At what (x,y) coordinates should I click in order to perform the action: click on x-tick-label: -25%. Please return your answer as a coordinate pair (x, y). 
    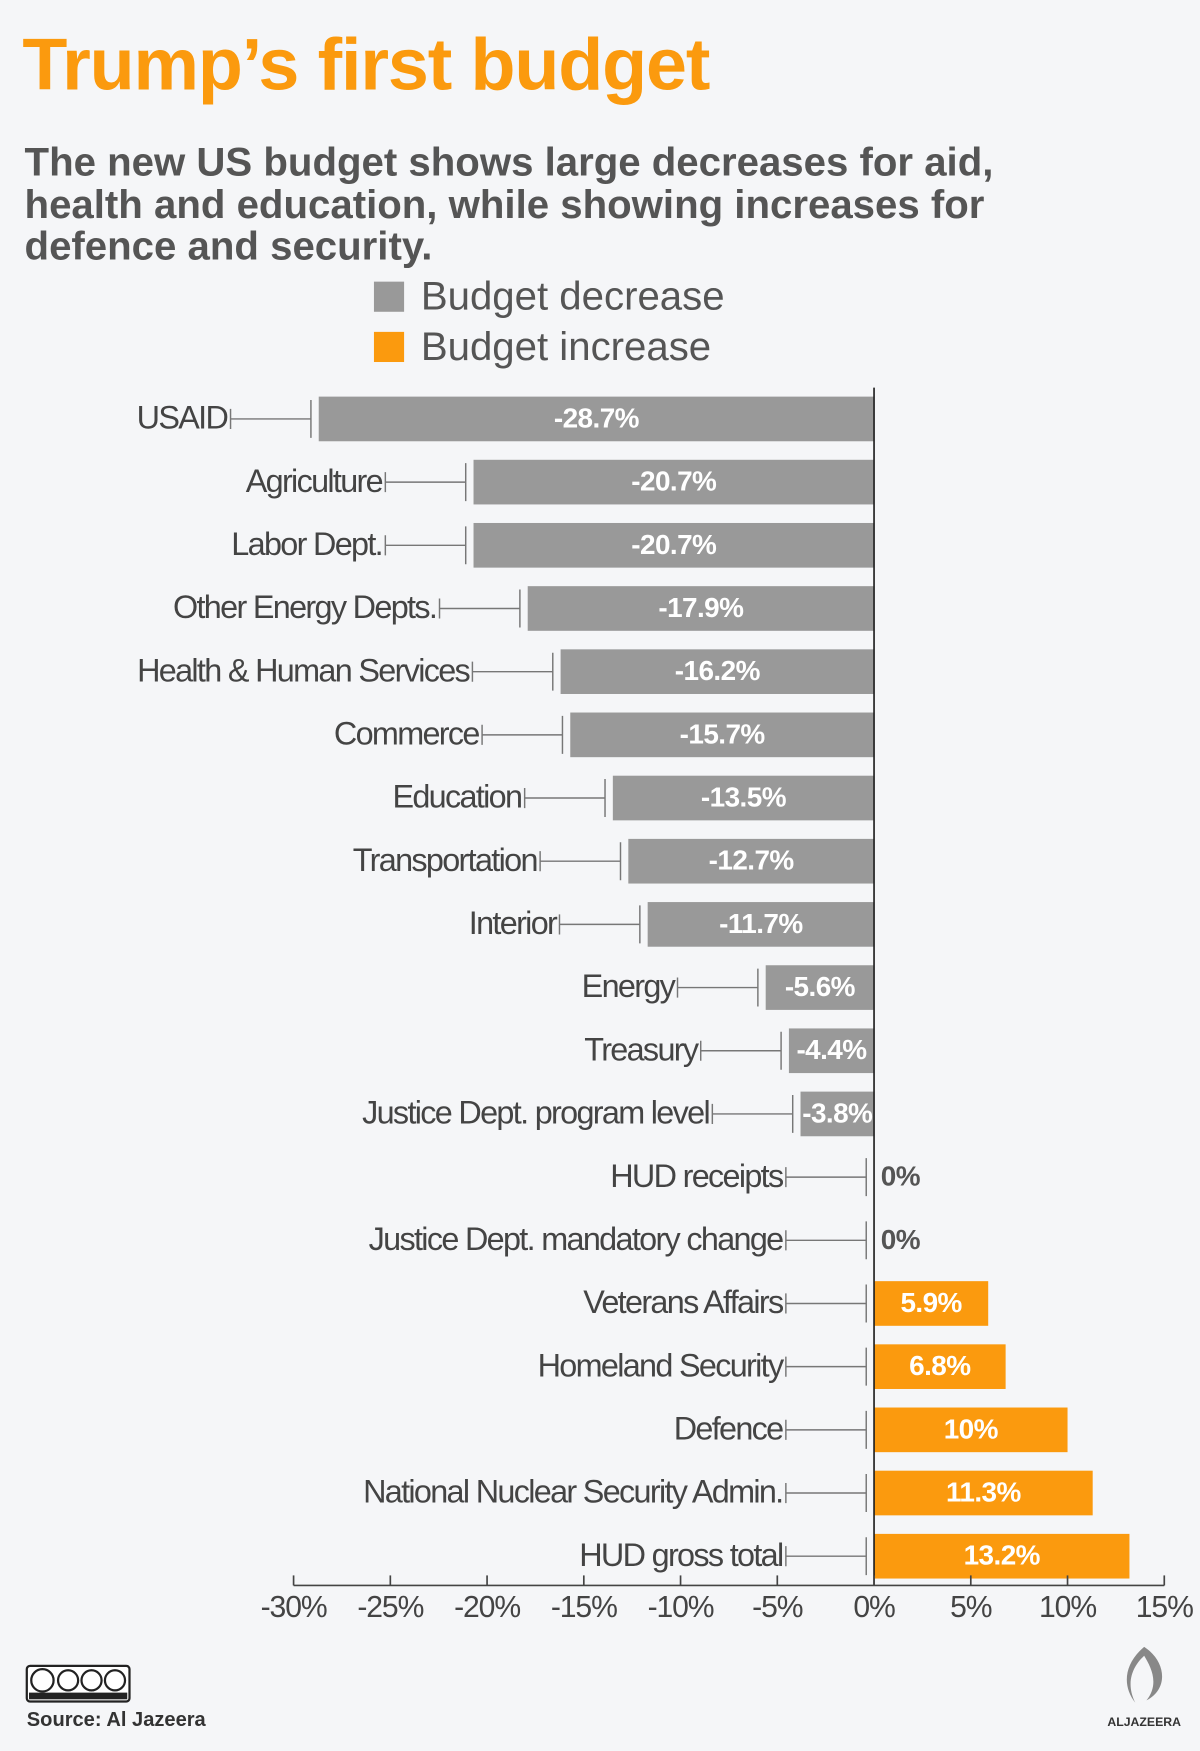
    Looking at the image, I should click on (390, 1607).